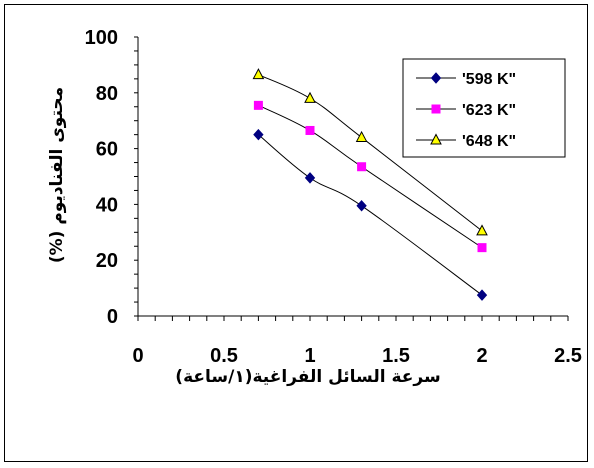  I want to click on y-tick-label: 60, so click(107, 150).